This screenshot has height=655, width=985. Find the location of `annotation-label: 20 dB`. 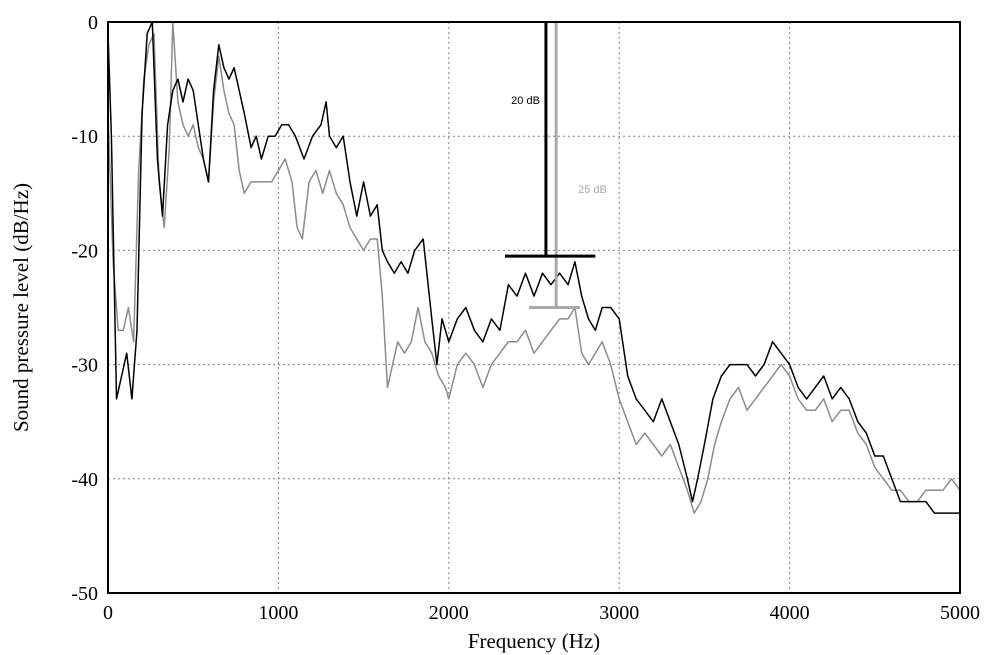

annotation-label: 20 dB is located at coordinates (525, 101).